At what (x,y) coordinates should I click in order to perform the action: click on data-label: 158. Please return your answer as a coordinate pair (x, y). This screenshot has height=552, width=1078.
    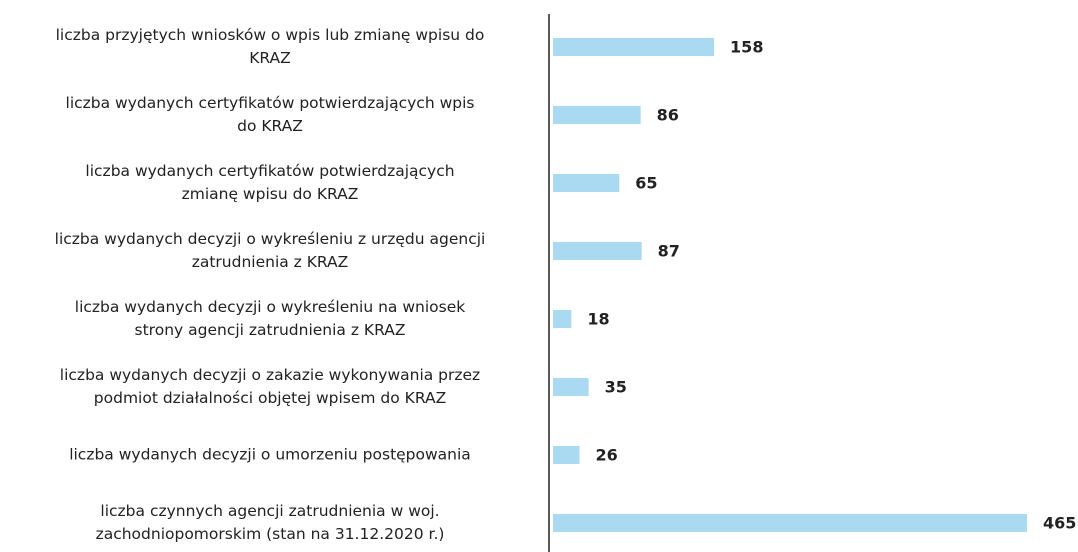
    Looking at the image, I should click on (746, 47).